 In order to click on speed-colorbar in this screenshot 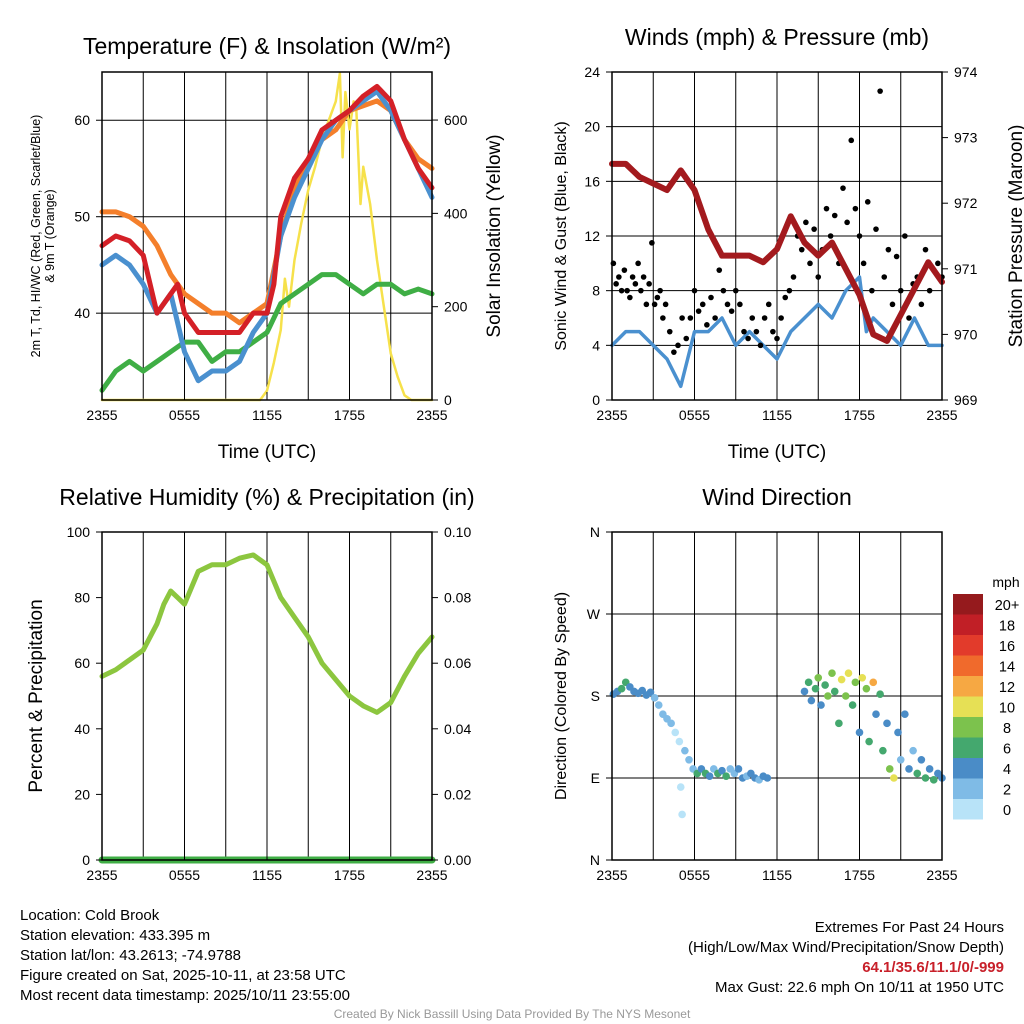, I will do `click(968, 707)`.